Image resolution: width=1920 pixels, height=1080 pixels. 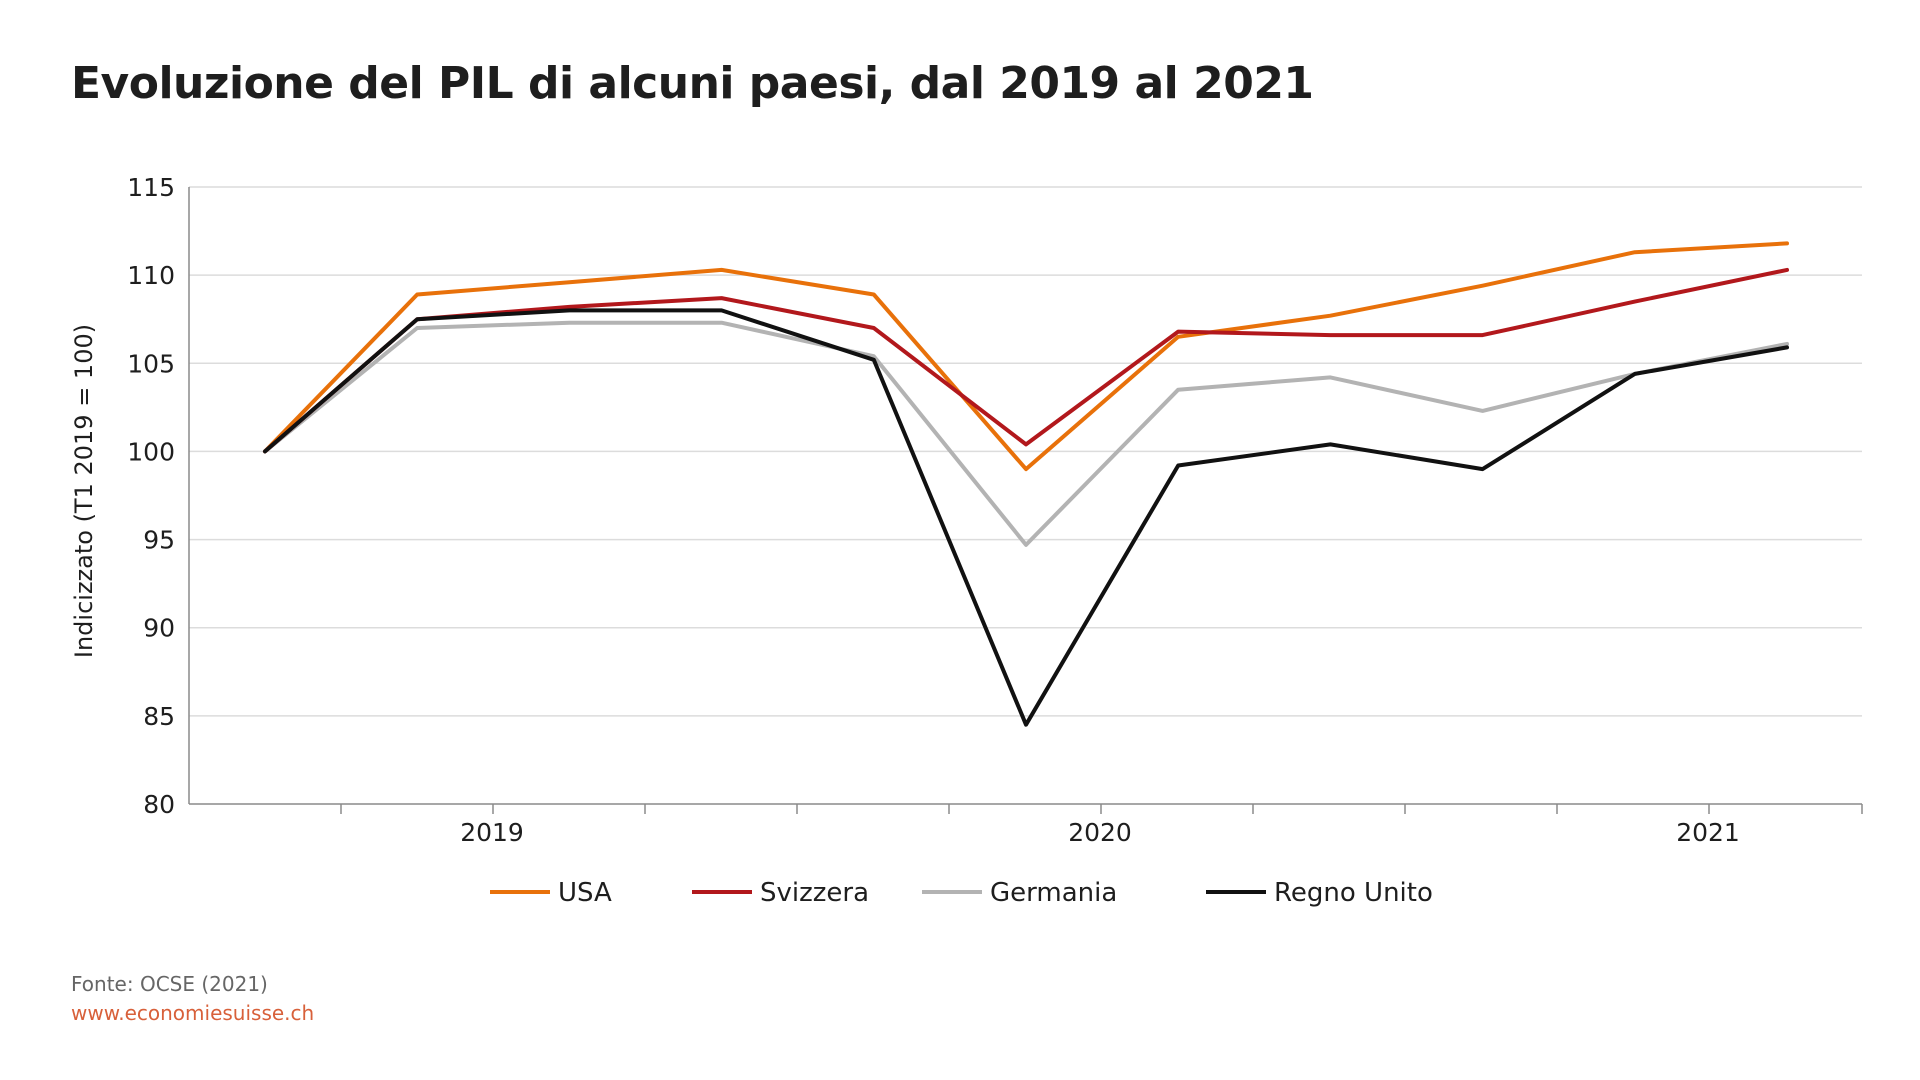 I want to click on x-tick-label: 2020, so click(x=1100, y=832).